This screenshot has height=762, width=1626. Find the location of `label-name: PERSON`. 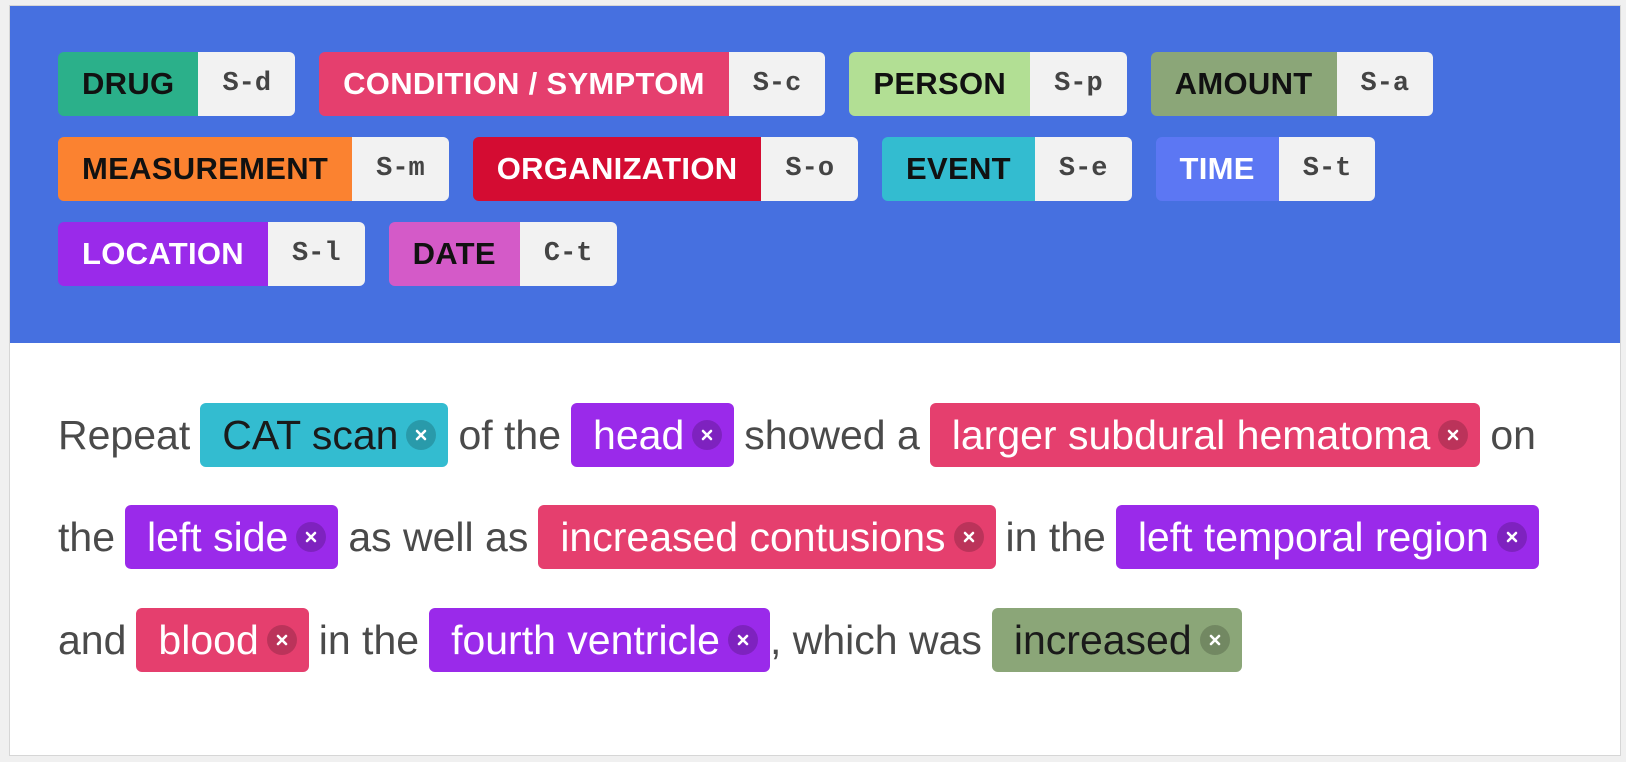

label-name: PERSON is located at coordinates (940, 84).